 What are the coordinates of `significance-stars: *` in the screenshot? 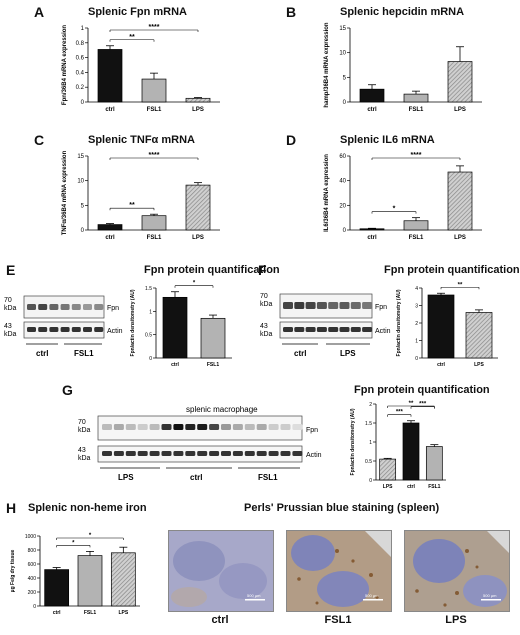 It's located at (90, 536).